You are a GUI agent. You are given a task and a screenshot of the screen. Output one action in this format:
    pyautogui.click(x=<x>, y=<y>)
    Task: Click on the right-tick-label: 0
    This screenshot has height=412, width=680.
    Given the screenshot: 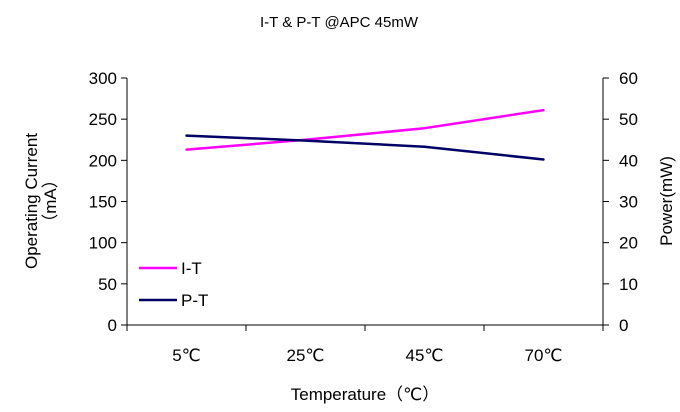 What is the action you would take?
    pyautogui.click(x=623, y=325)
    